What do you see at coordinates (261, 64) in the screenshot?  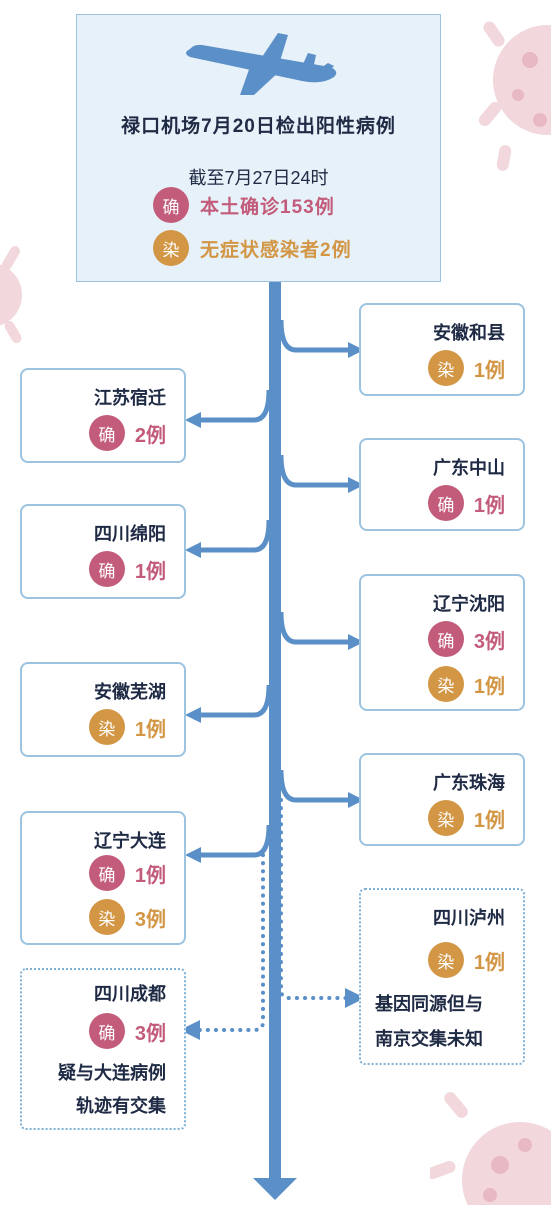 I see `airplane-icon` at bounding box center [261, 64].